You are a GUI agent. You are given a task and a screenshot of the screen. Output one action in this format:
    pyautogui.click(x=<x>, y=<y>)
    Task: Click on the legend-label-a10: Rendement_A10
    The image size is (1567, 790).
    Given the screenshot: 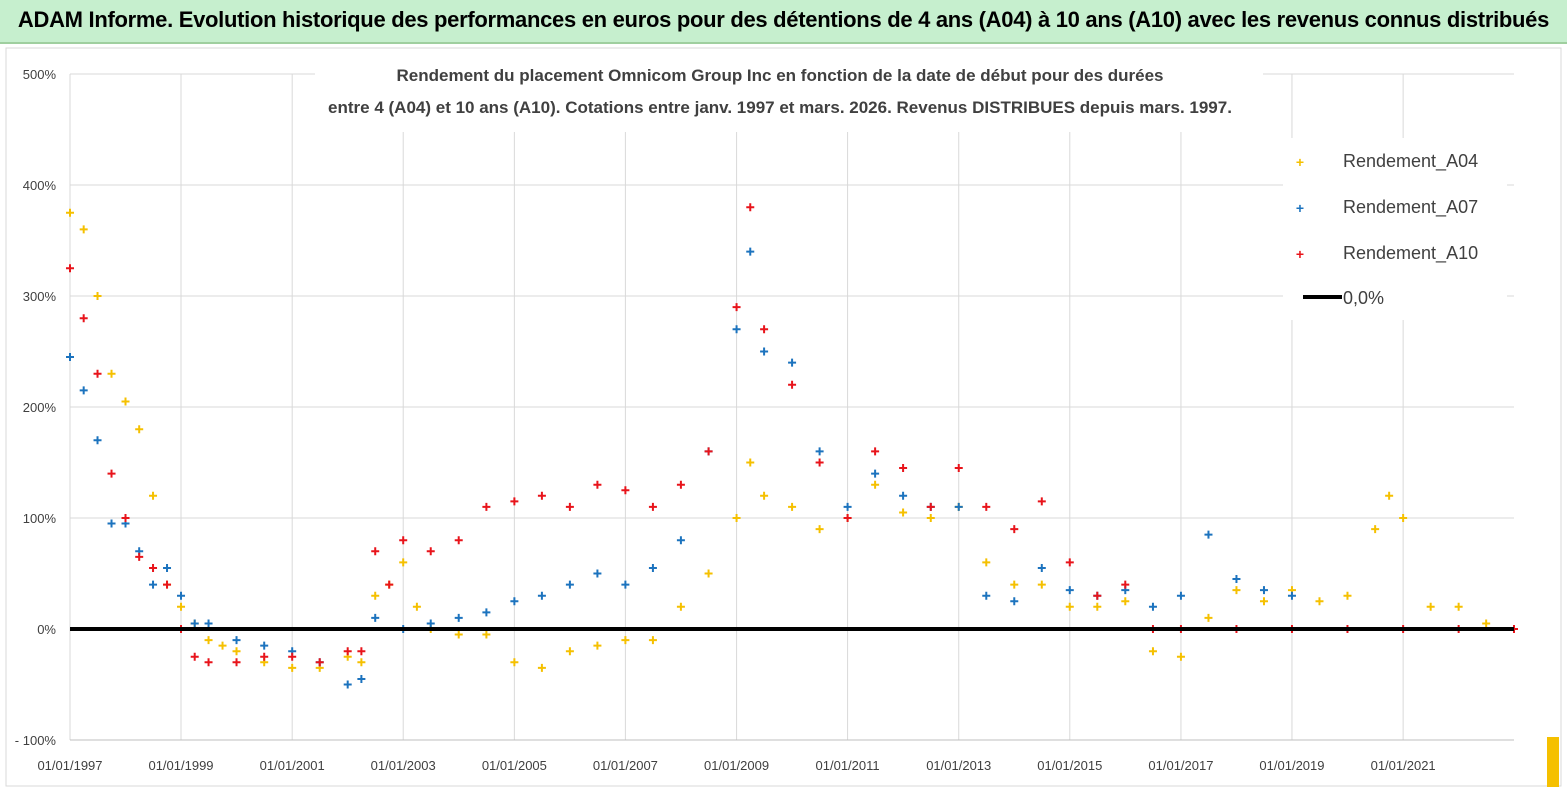 What is the action you would take?
    pyautogui.click(x=1410, y=253)
    